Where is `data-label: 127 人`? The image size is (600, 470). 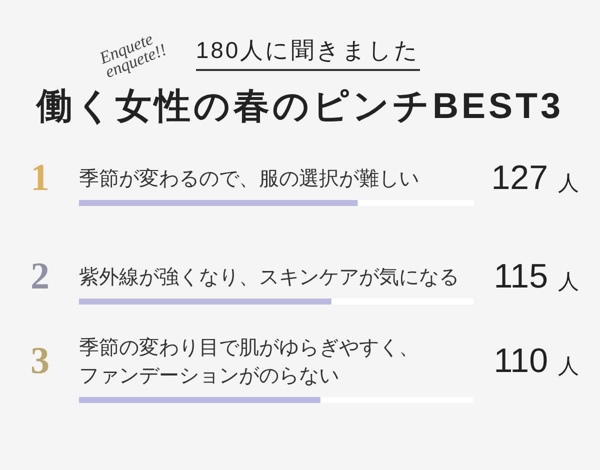
data-label: 127 人 is located at coordinates (535, 178).